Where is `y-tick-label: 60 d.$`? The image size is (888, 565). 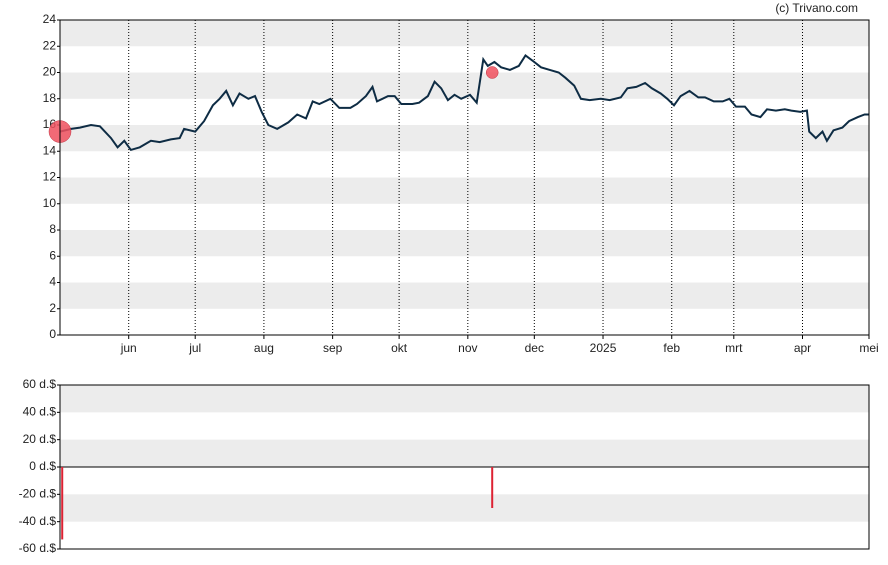 y-tick-label: 60 d.$ is located at coordinates (40, 384).